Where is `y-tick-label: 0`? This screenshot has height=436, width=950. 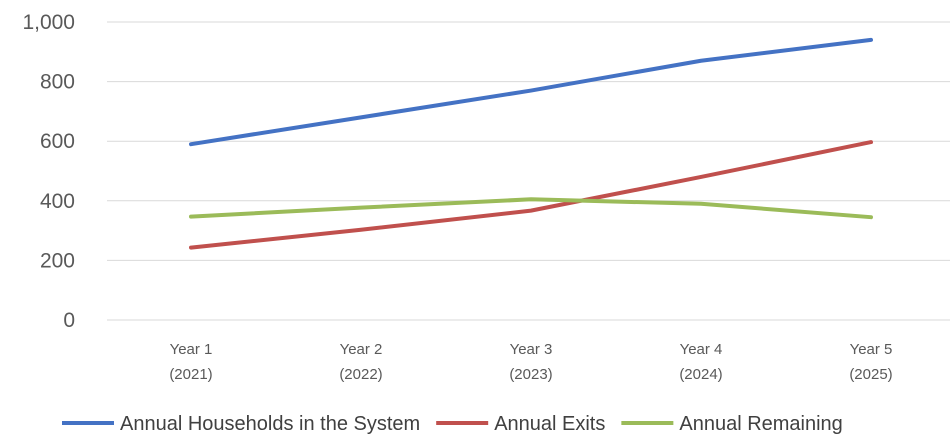
y-tick-label: 0 is located at coordinates (69, 320).